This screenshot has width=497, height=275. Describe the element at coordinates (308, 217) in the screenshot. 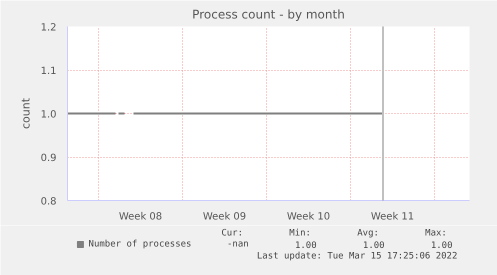

I see `x-tick-label: Week 10` at that location.